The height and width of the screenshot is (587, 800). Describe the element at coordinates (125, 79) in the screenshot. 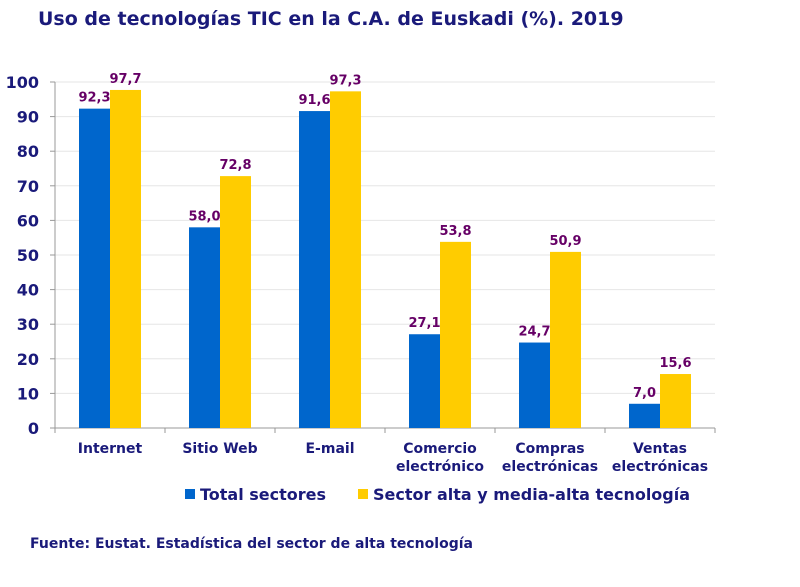

I see `data-label: 97,7` at that location.